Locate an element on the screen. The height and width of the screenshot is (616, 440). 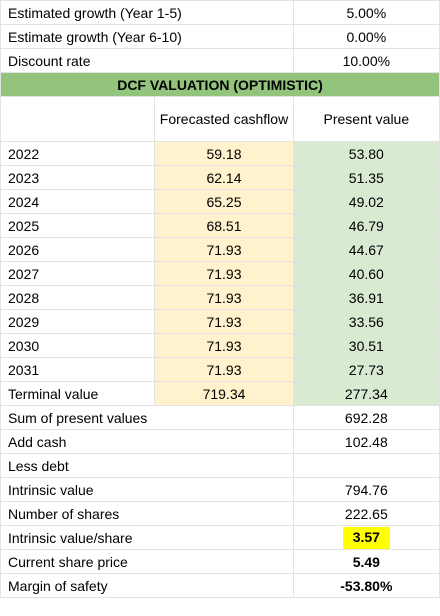
column-header-row: Forecasted cashflow Present value is located at coordinates (220, 119).